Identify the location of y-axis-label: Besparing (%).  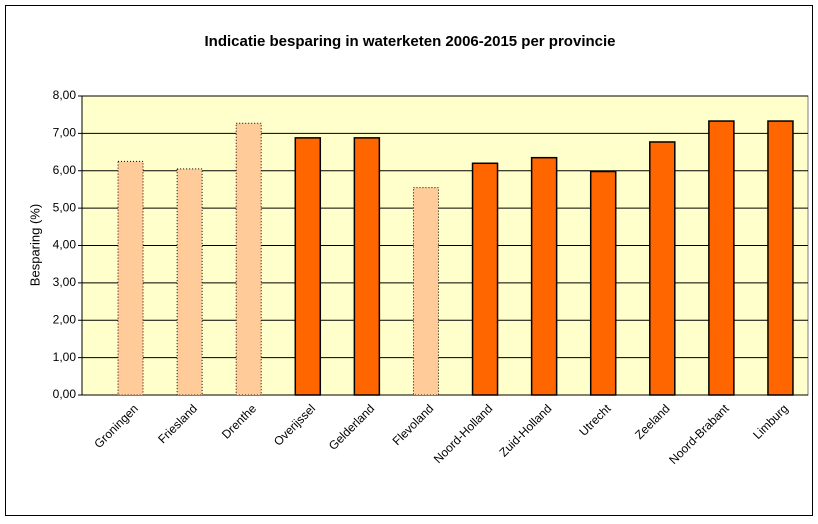
(34, 245).